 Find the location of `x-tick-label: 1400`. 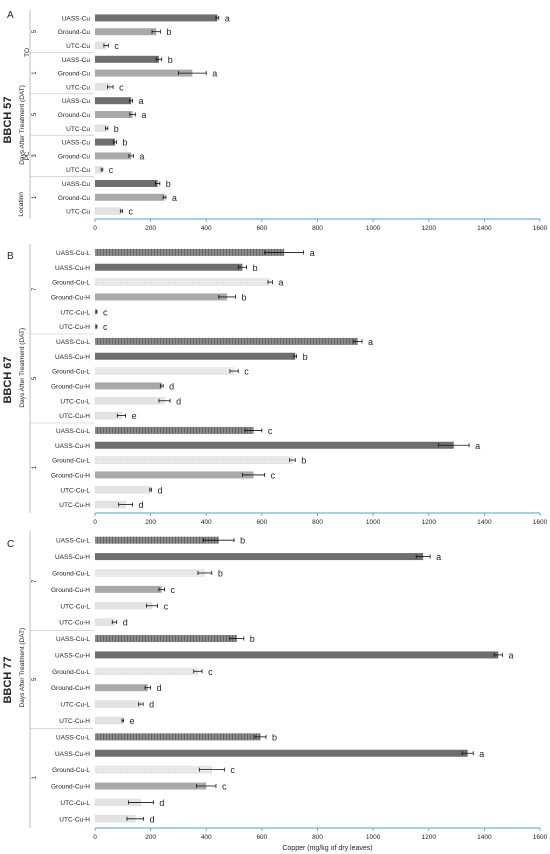

x-tick-label: 1400 is located at coordinates (484, 522).